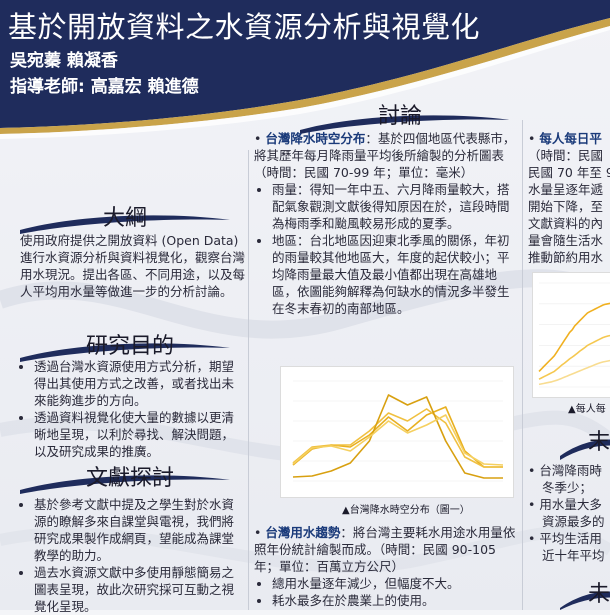 This screenshot has width=610, height=615. What do you see at coordinates (138, 589) in the screenshot?
I see `literature-item-2: 過去水資源文獻中多使用靜態簡易之圖表呈現，故此次研究採可互動之視覺化呈現。` at bounding box center [138, 589].